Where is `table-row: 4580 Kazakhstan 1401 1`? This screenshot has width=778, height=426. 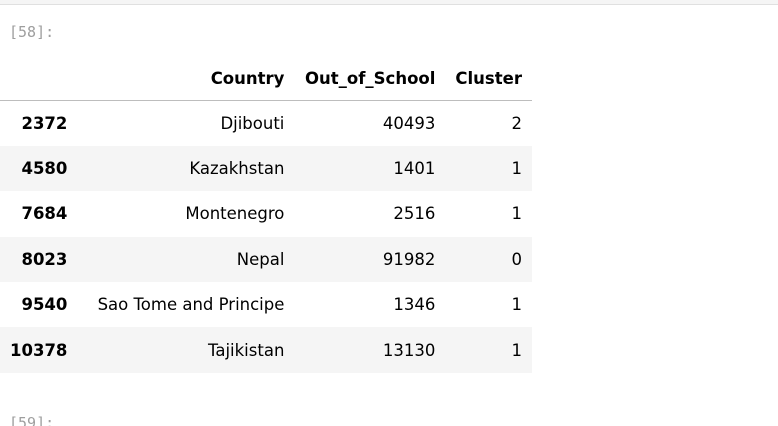
table-row: 4580 Kazakhstan 1401 1 is located at coordinates (266, 168).